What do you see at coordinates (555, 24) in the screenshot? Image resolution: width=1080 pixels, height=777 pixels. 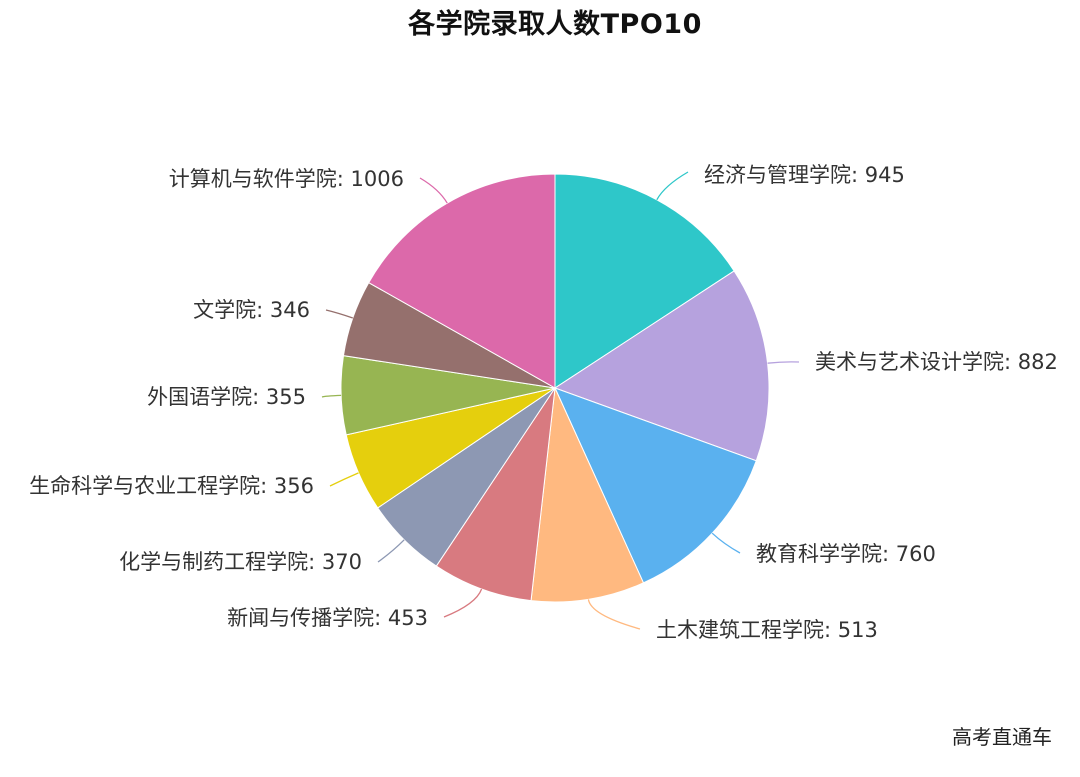 I see `chart-title: 各学院录取人数TPO10` at bounding box center [555, 24].